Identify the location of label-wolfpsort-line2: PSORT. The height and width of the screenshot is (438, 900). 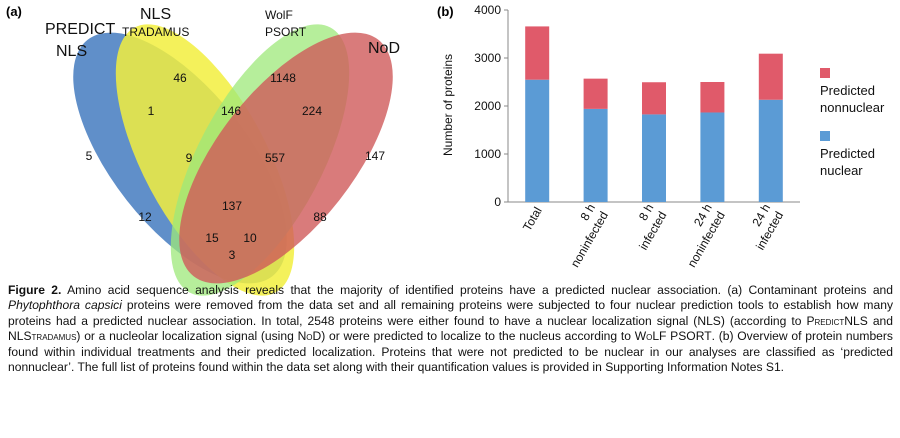
(286, 32).